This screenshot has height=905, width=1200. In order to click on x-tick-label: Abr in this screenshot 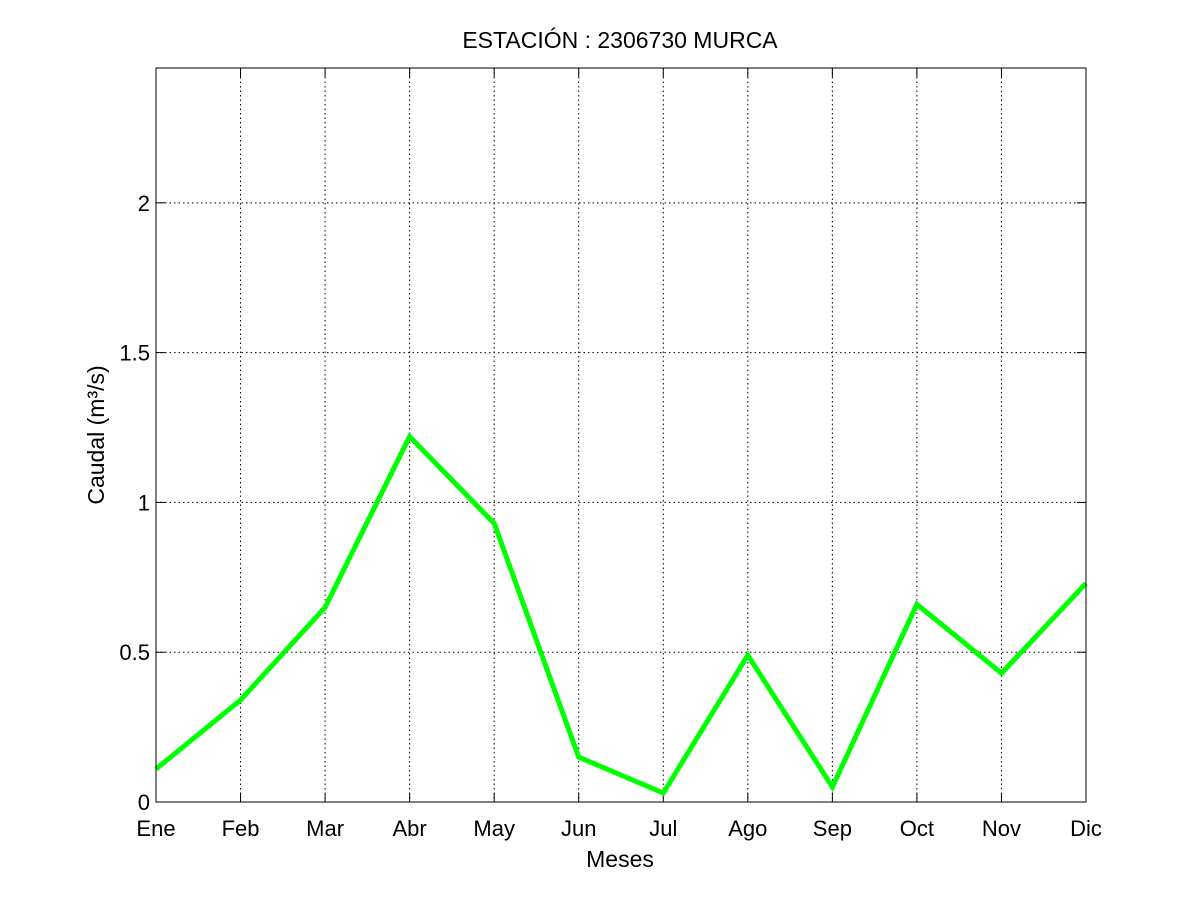, I will do `click(410, 828)`.